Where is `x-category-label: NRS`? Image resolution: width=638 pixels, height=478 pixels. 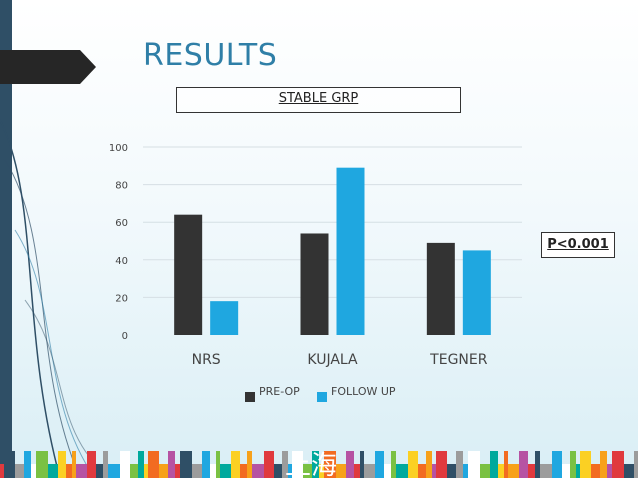
x-category-label: NRS is located at coordinates (206, 360).